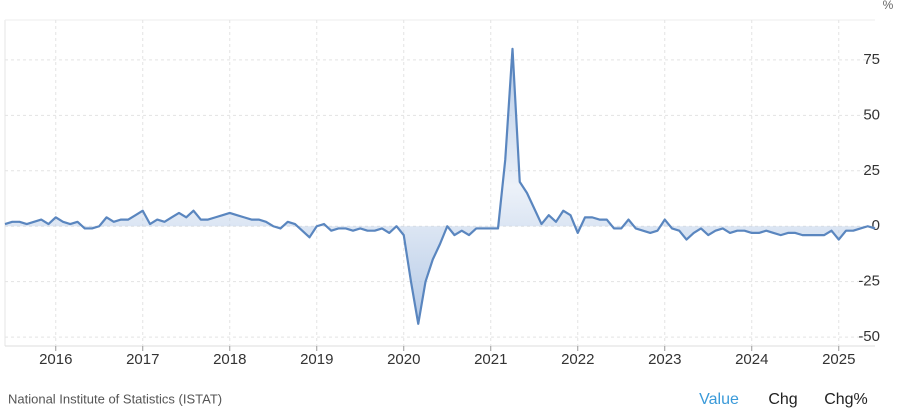 This screenshot has width=900, height=413. Describe the element at coordinates (838, 359) in the screenshot. I see `x-tick-label: 2025` at that location.